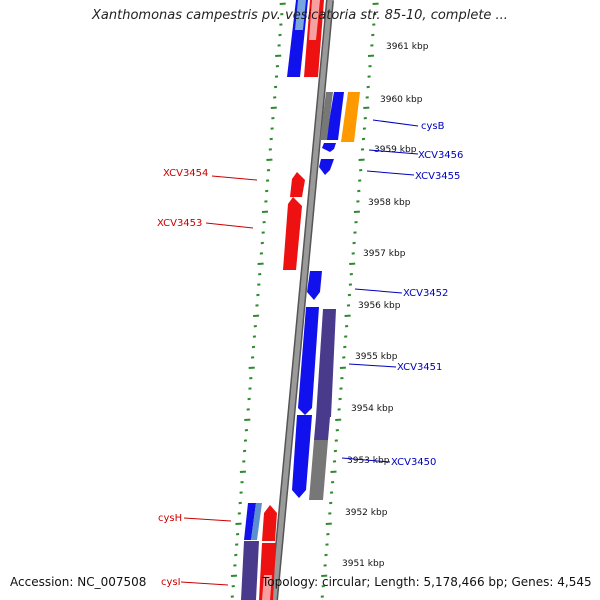 The width and height of the screenshot is (600, 600). What do you see at coordinates (269, 523) in the screenshot?
I see `cysH-forward` at bounding box center [269, 523].